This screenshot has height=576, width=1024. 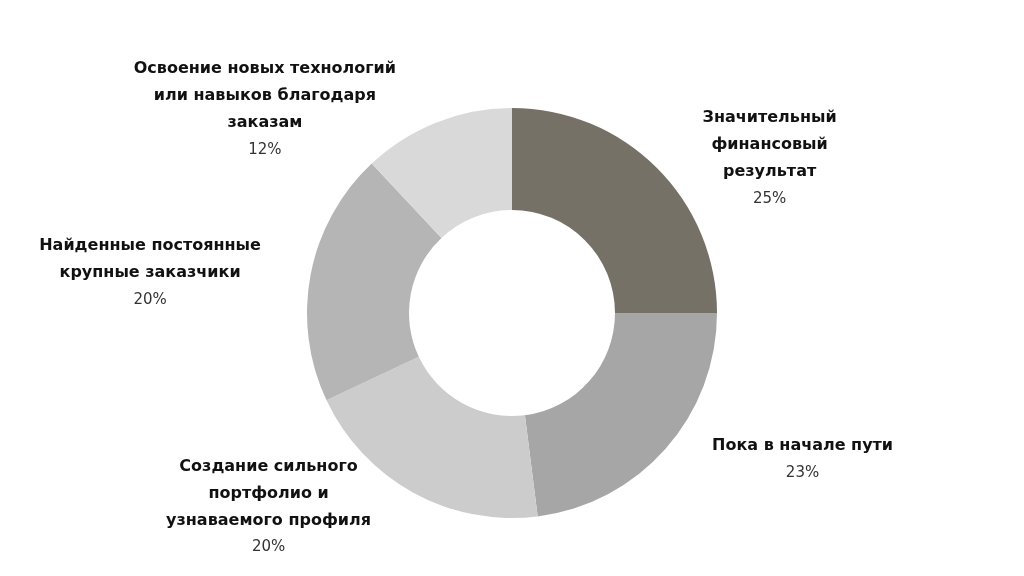 I want to click on slice-label: Создание сильного портфолио и узнаваемого профиля, so click(x=269, y=492).